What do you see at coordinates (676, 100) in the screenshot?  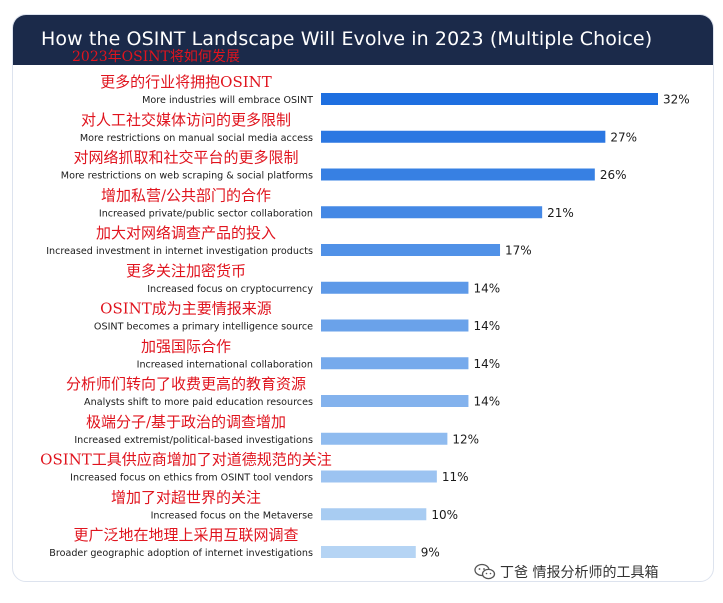 I see `bar-value-label: 32%` at bounding box center [676, 100].